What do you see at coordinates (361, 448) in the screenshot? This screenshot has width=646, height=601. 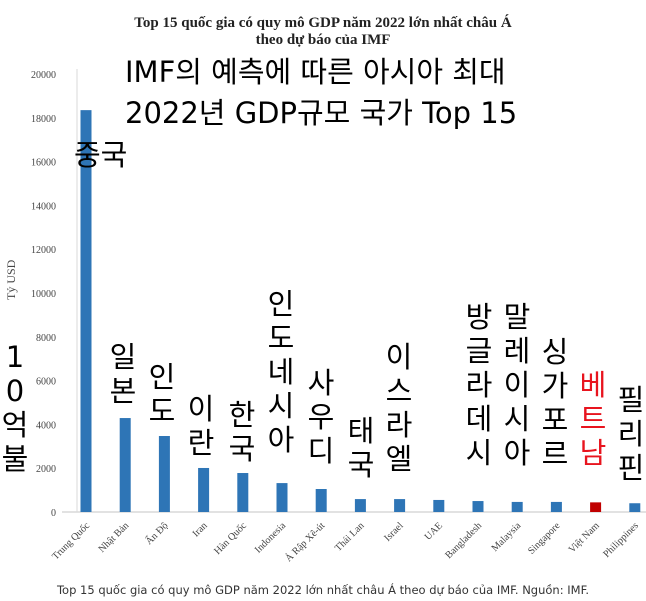 I see `overlay-label-thailand: 태국` at bounding box center [361, 448].